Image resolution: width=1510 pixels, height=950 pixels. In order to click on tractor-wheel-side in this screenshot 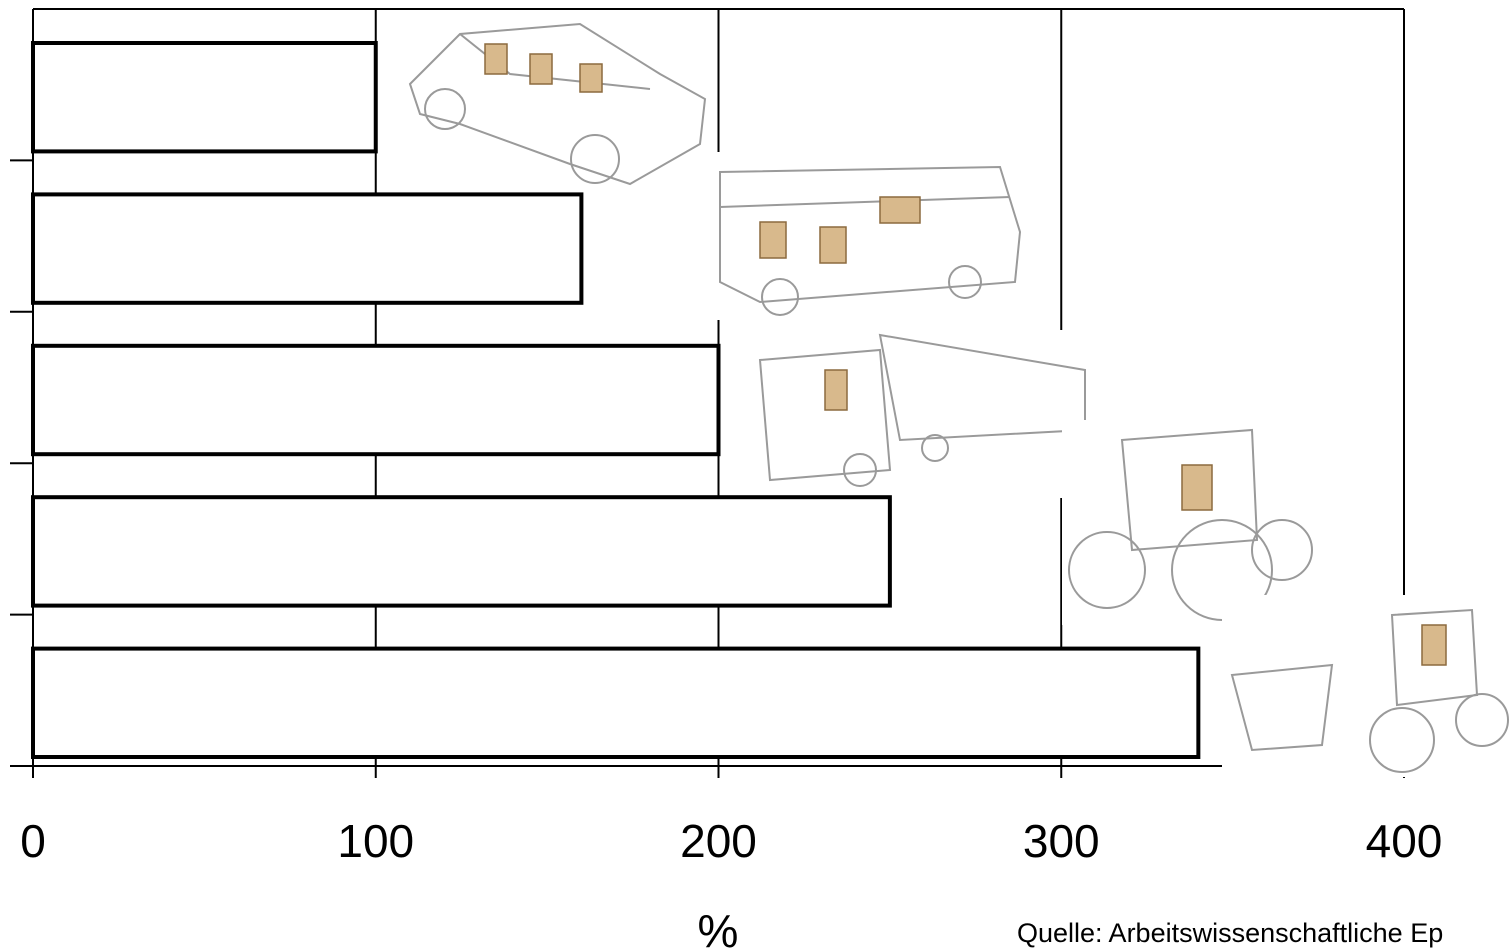, I will do `click(1282, 550)`.